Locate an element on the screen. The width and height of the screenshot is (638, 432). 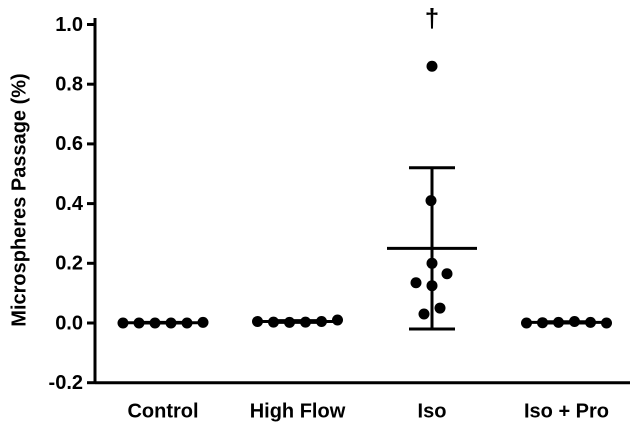
x-tick-label: High Flow is located at coordinates (298, 411).